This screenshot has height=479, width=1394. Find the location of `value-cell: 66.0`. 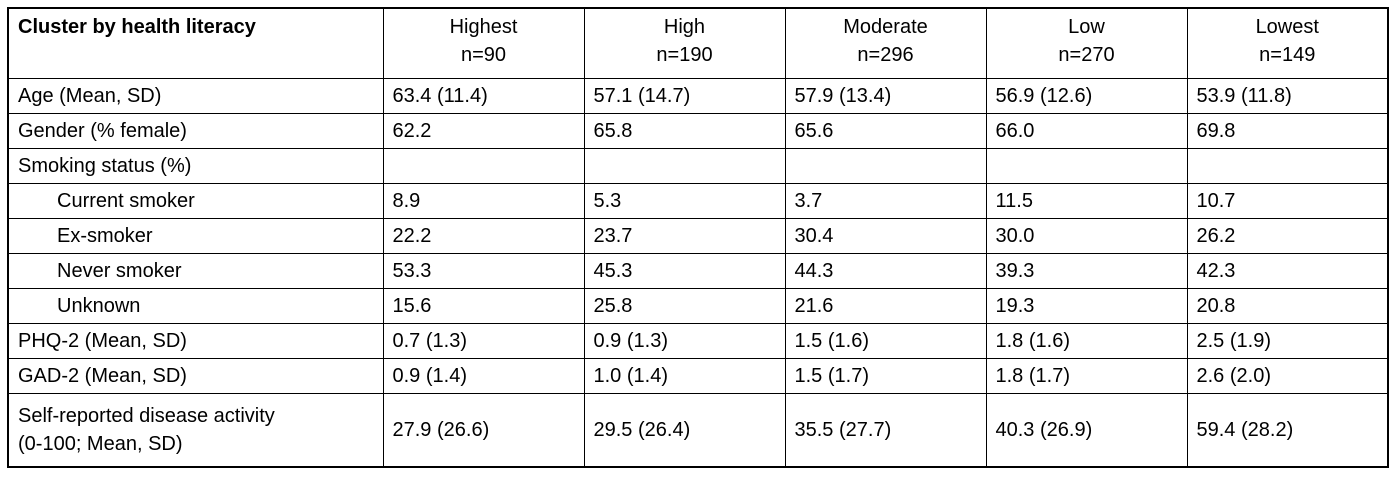

value-cell: 66.0 is located at coordinates (1086, 130).